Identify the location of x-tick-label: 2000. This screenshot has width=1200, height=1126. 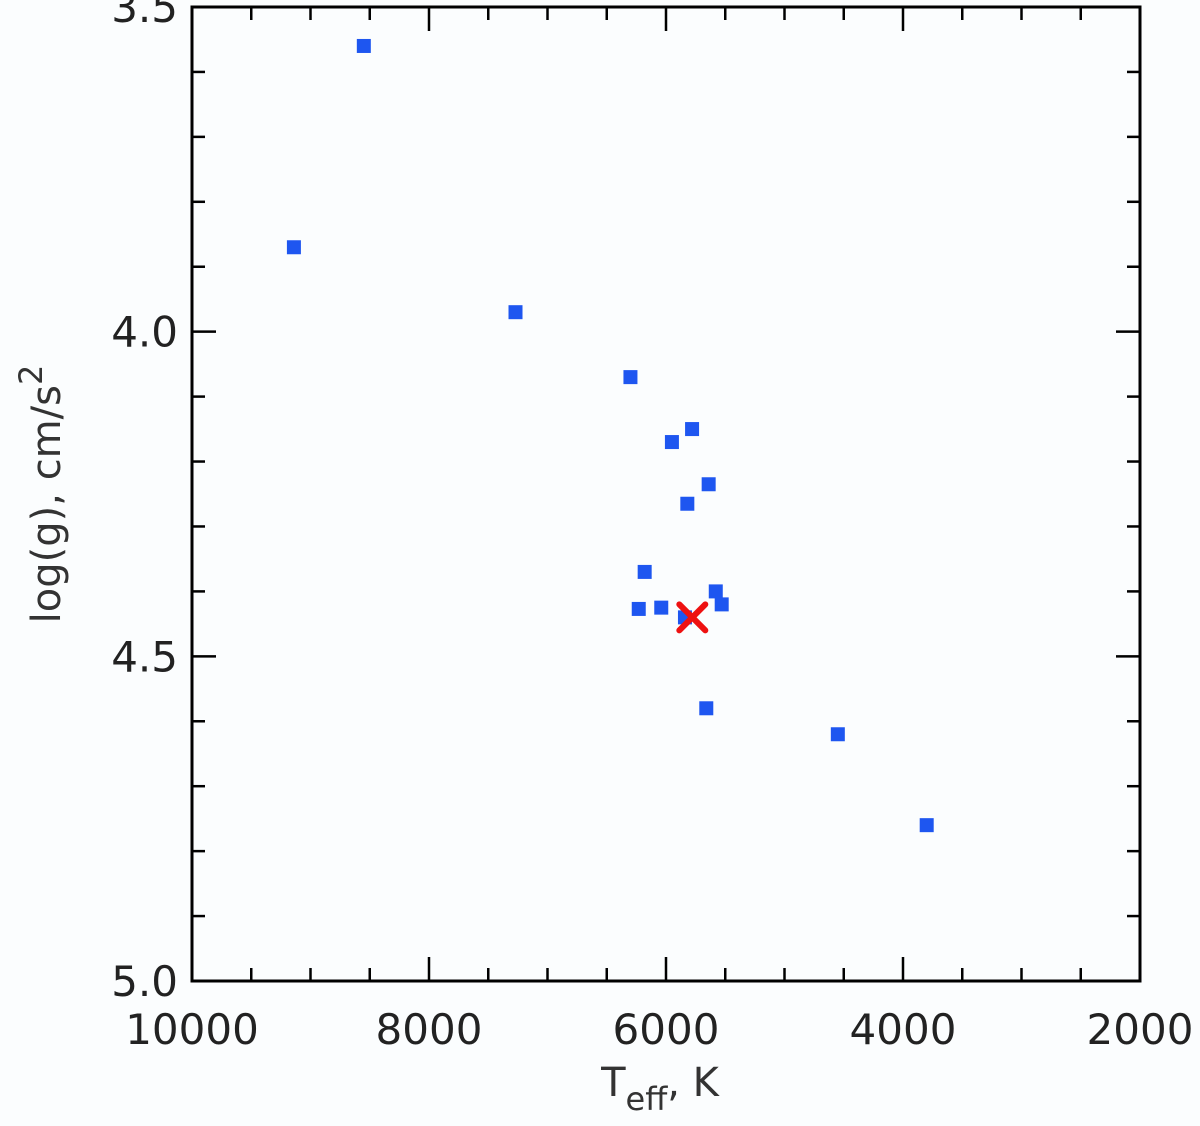
(1140, 1029).